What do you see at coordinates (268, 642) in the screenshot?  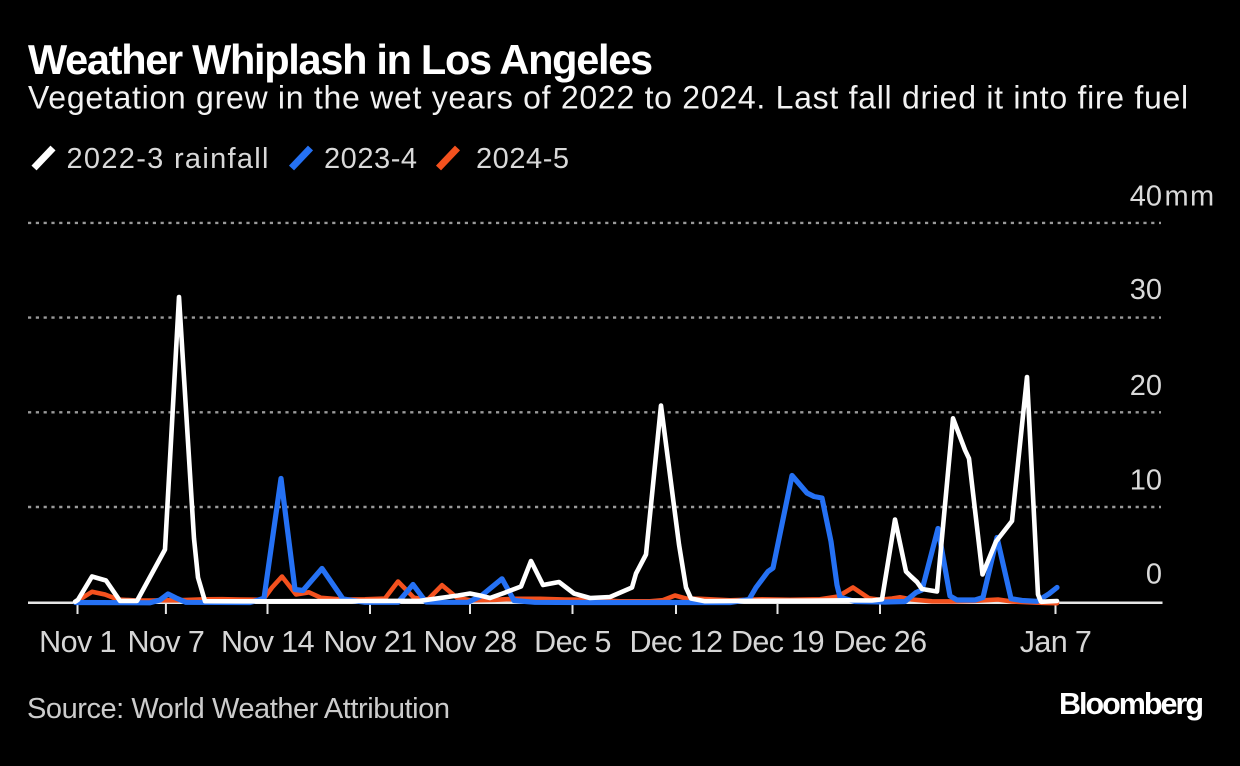 I see `svg-text: Nov 14` at bounding box center [268, 642].